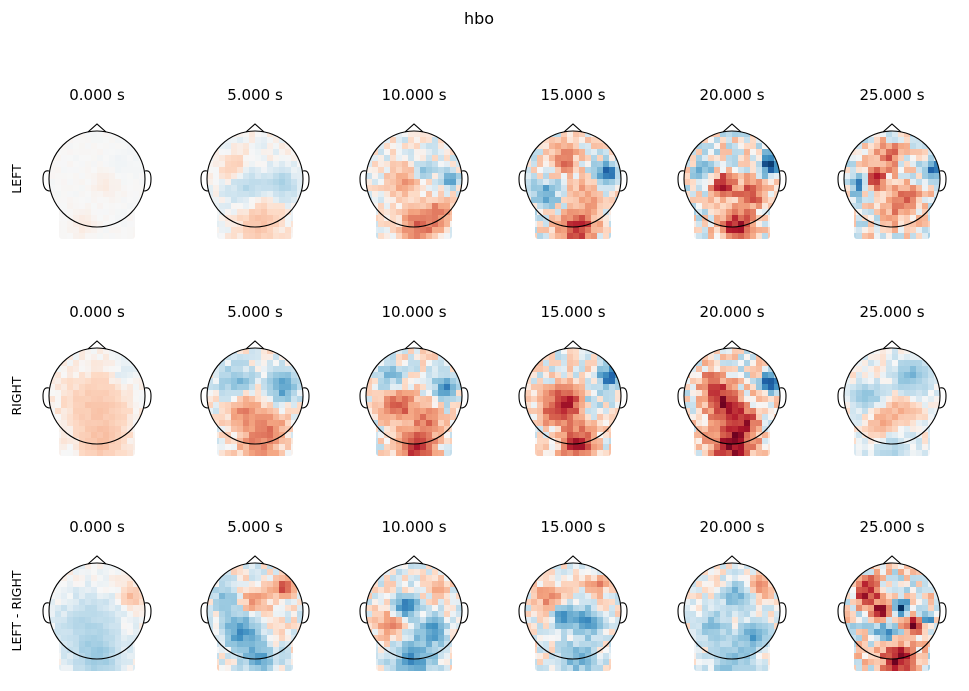 Image resolution: width=969 pixels, height=691 pixels. I want to click on row-label-1: RIGHT, so click(16, 395).